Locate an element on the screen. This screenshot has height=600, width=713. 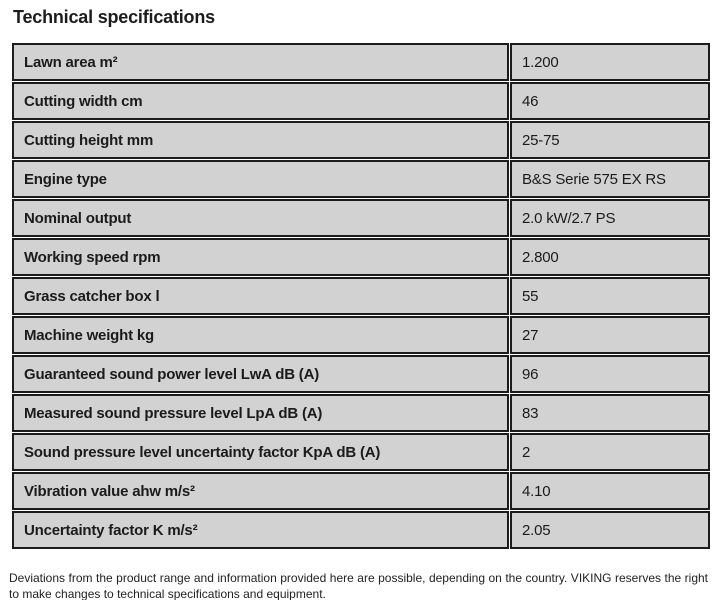
spec-row: Cutting height mm 25-75 is located at coordinates (361, 140).